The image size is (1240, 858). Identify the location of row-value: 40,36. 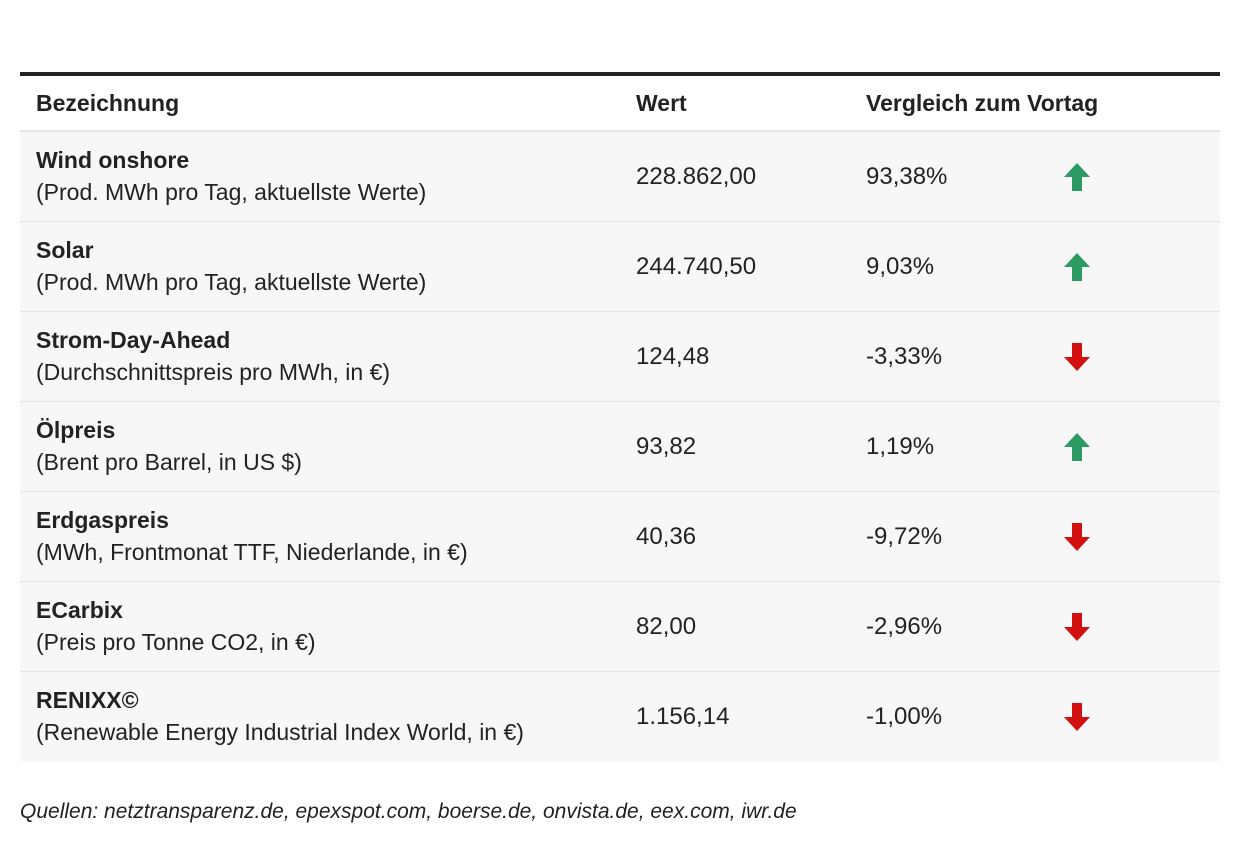
(666, 536).